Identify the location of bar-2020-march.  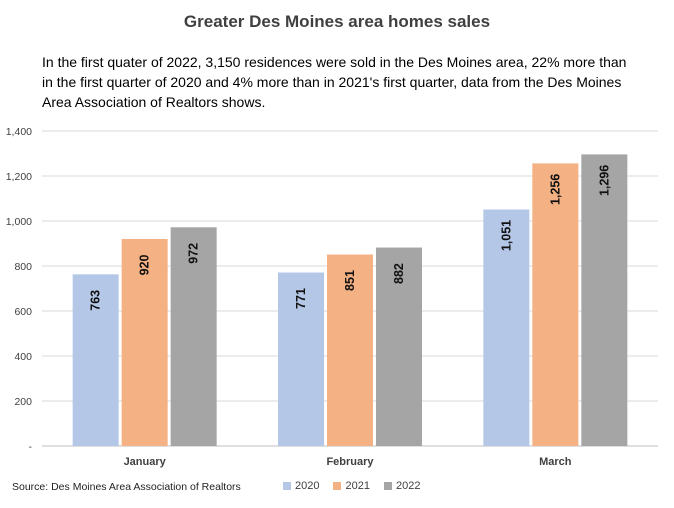
(506, 327).